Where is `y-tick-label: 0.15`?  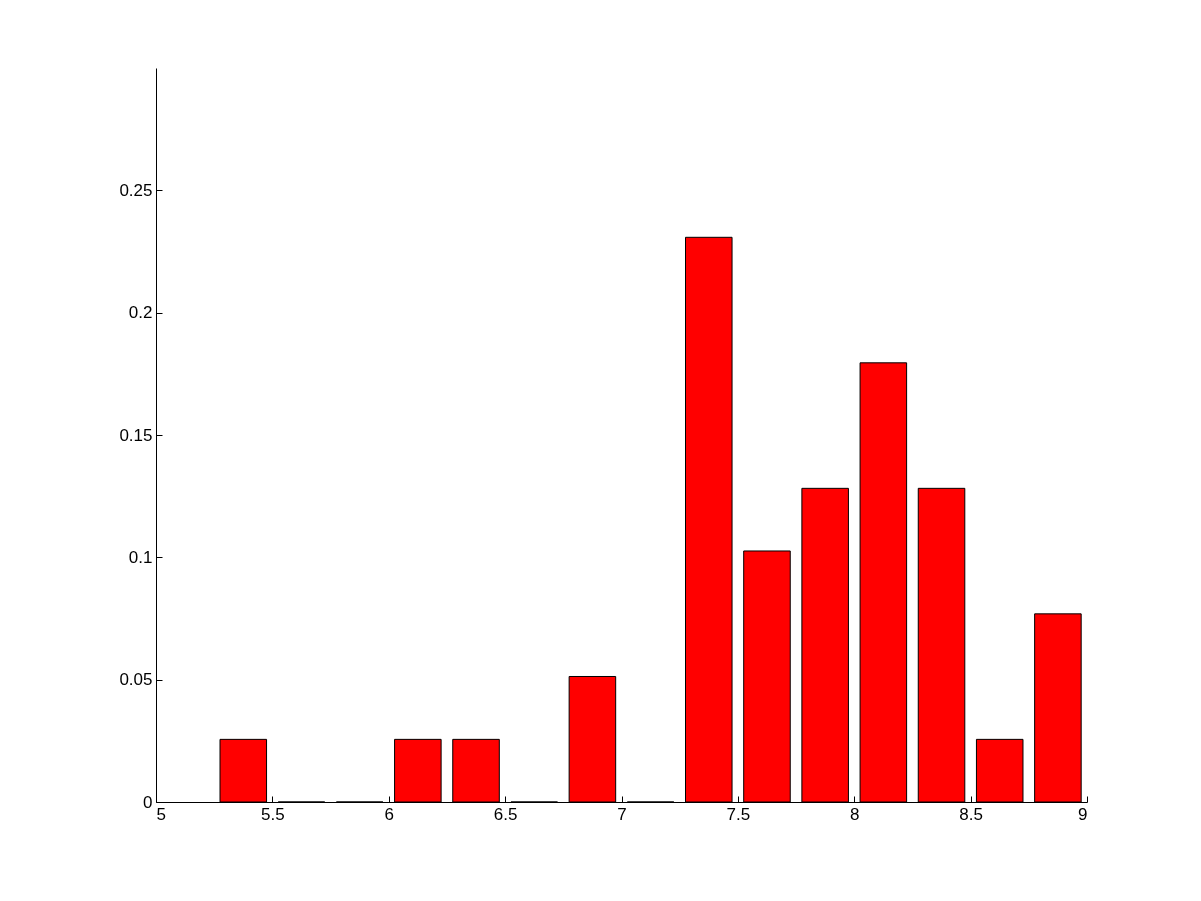 y-tick-label: 0.15 is located at coordinates (136, 435).